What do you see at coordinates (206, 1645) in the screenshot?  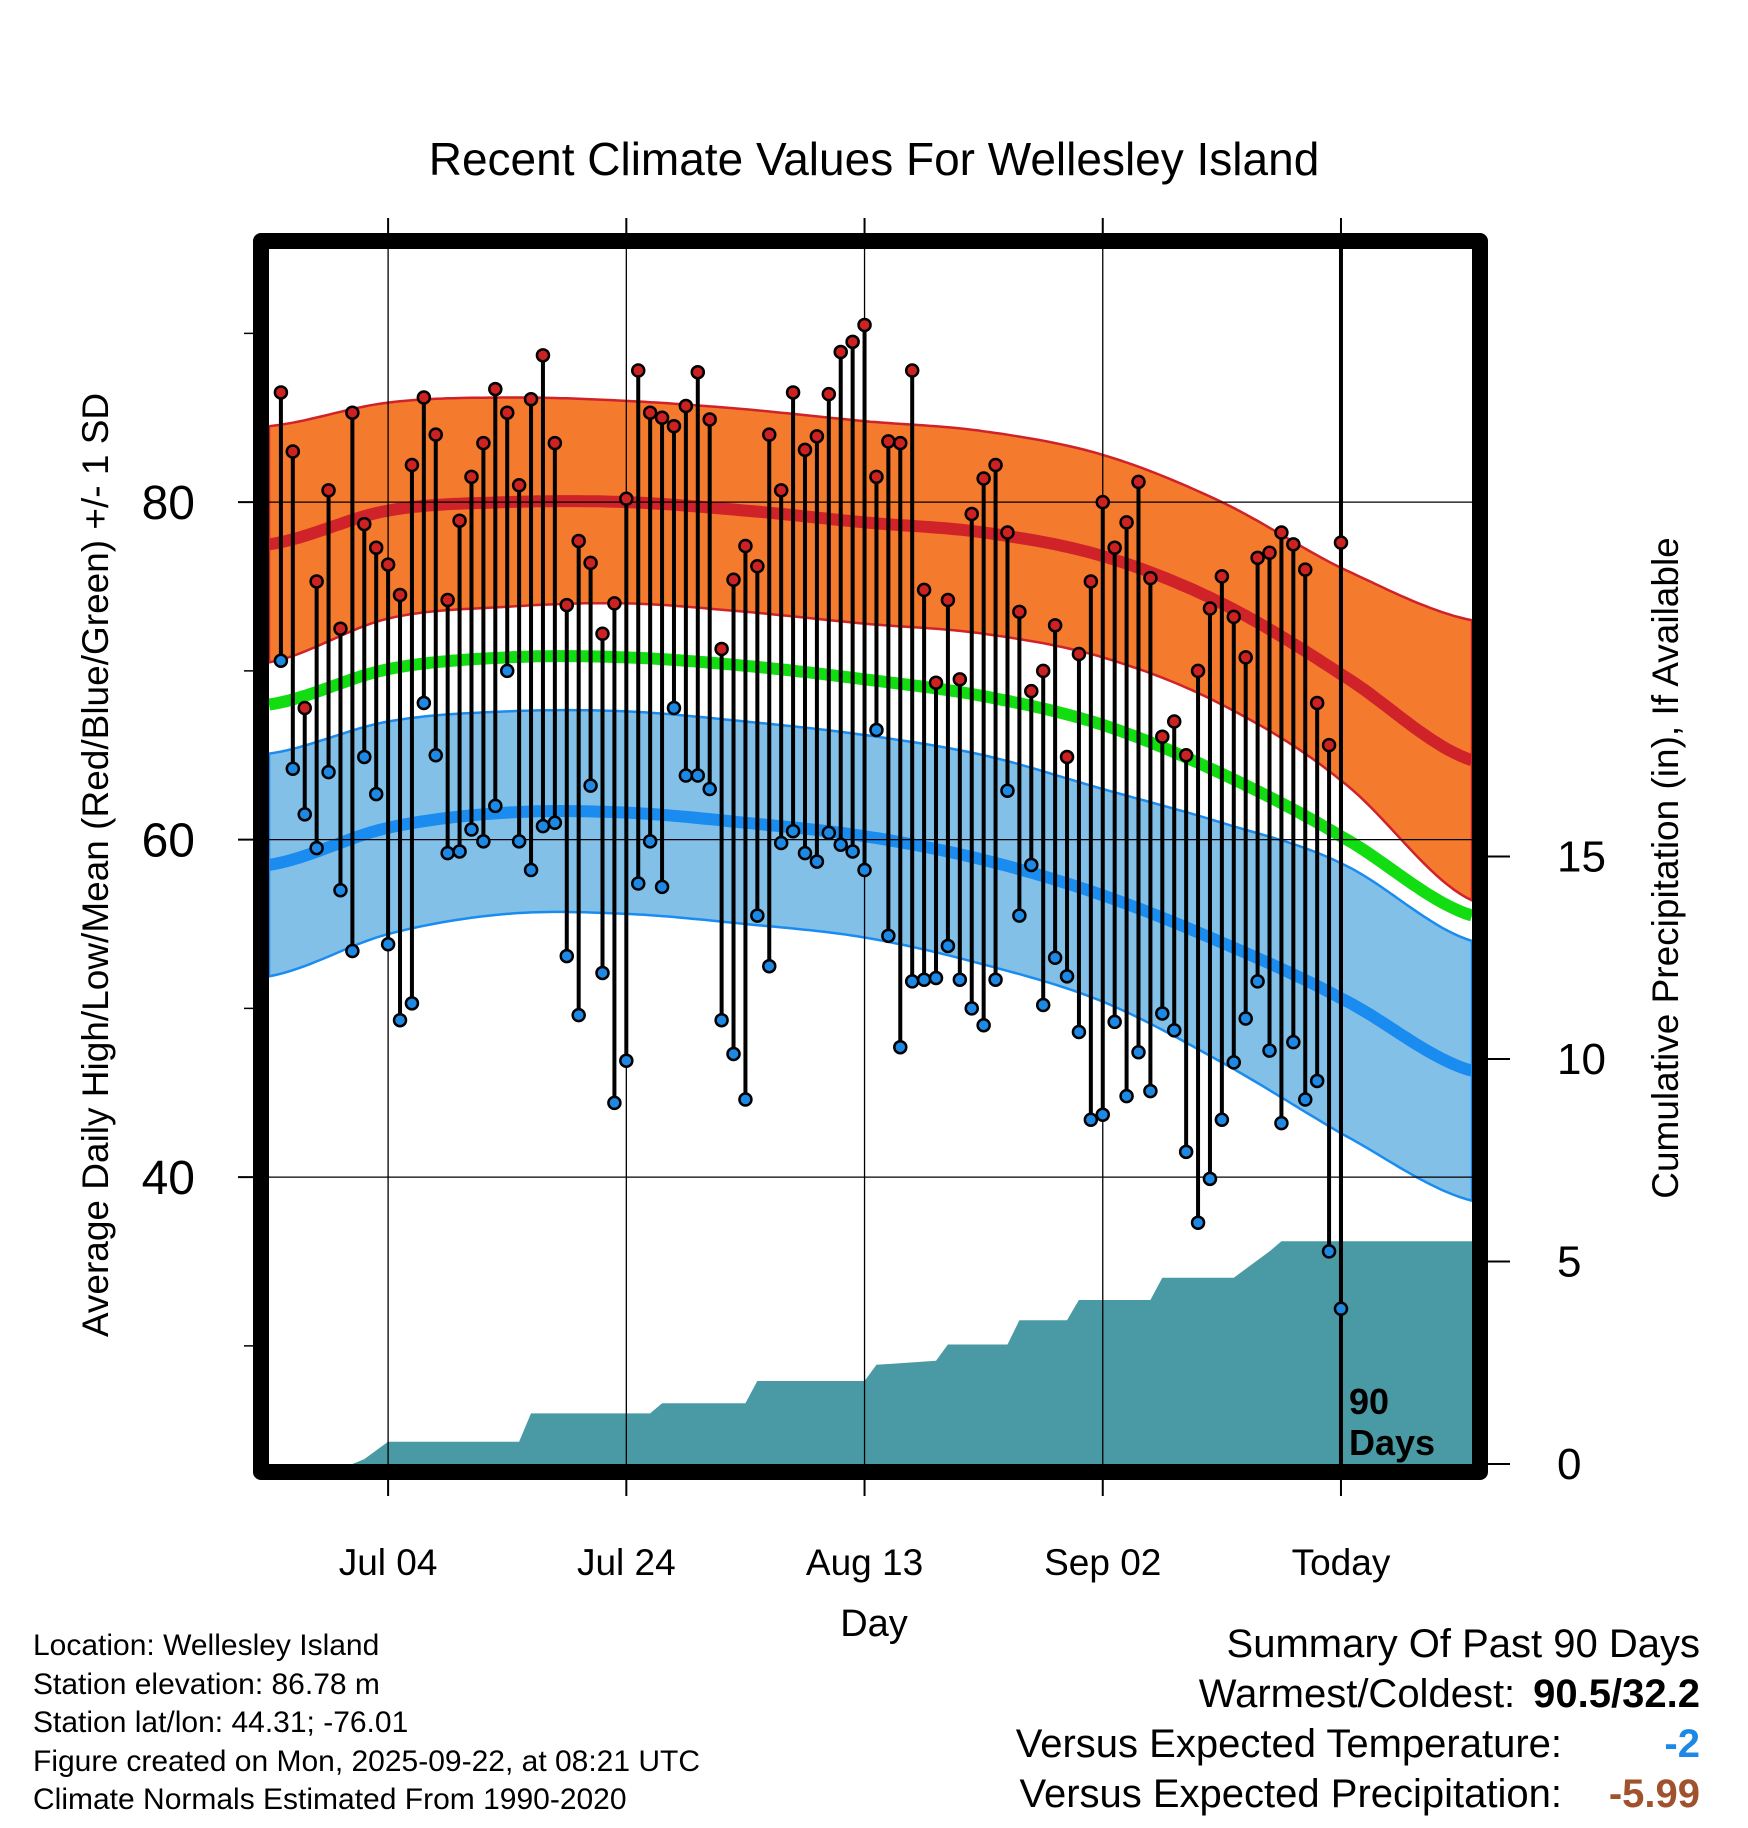 I see `footer-location: Location: Wellesley Island` at bounding box center [206, 1645].